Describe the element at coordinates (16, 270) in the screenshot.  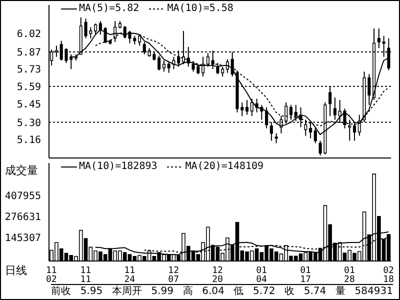
I see `text: 日线` at that location.